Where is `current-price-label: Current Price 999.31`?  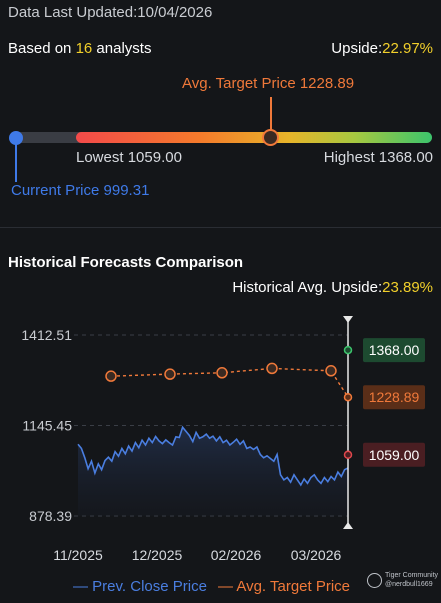 current-price-label: Current Price 999.31 is located at coordinates (80, 190).